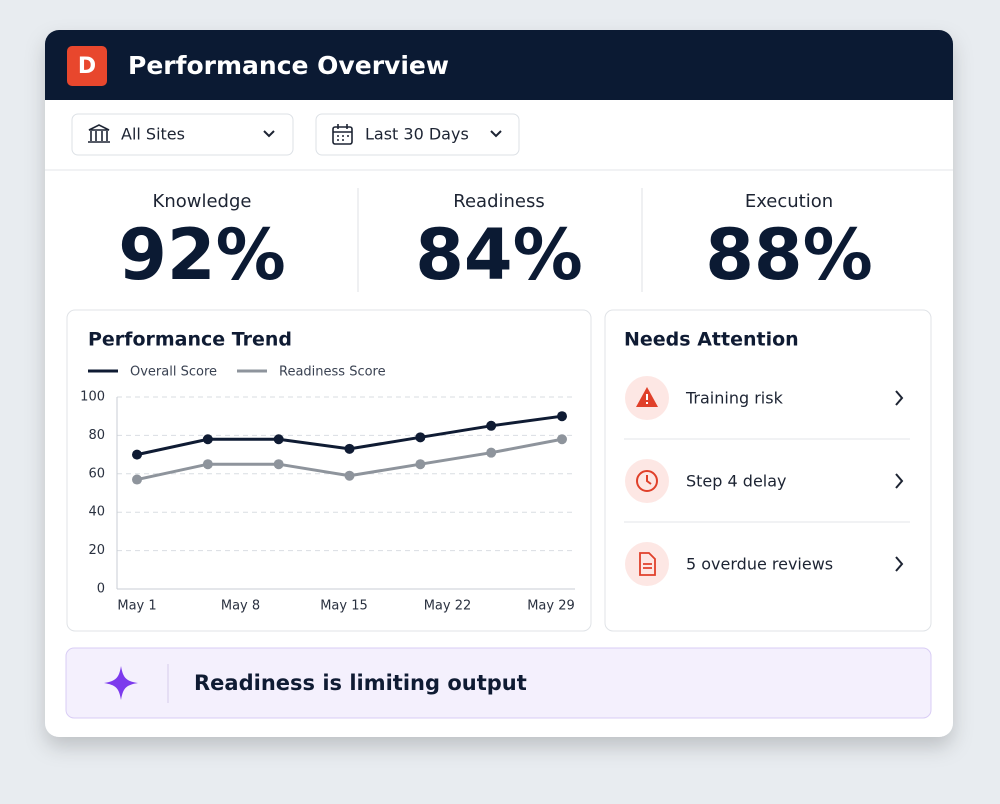  I want to click on sparkle-icon, so click(121, 683).